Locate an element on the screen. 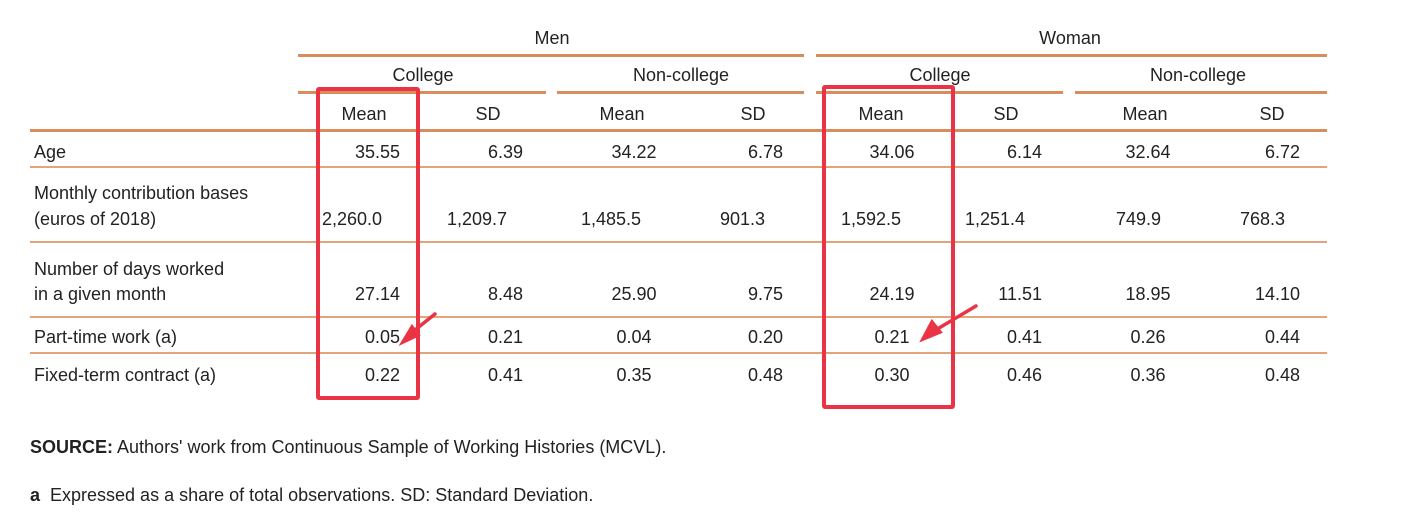  cell: 768.3 is located at coordinates (1263, 219).